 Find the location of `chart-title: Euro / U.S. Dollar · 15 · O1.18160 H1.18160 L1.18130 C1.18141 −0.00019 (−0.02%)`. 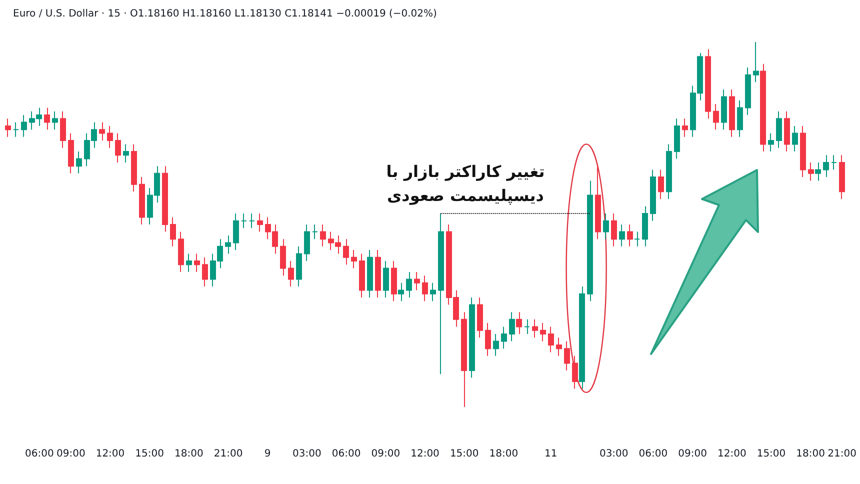

chart-title: Euro / U.S. Dollar · 15 · O1.18160 H1.18160 L1.18130 C1.18141 −0.00019 (−0.02%) is located at coordinates (225, 14).